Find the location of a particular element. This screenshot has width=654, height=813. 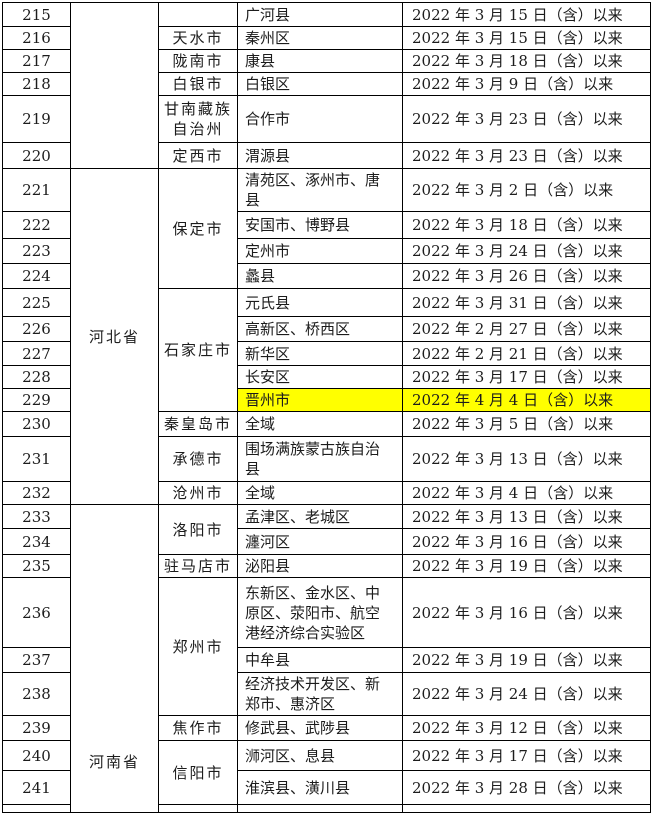

district-cell: 全域 is located at coordinates (320, 424).